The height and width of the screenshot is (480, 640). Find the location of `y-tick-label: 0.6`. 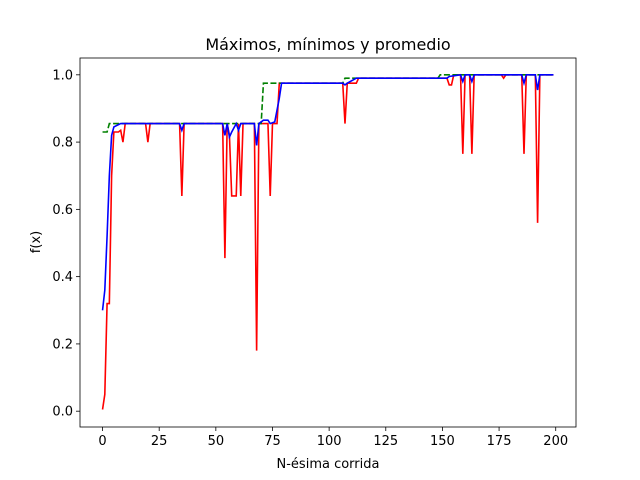

y-tick-label: 0.6 is located at coordinates (62, 210).